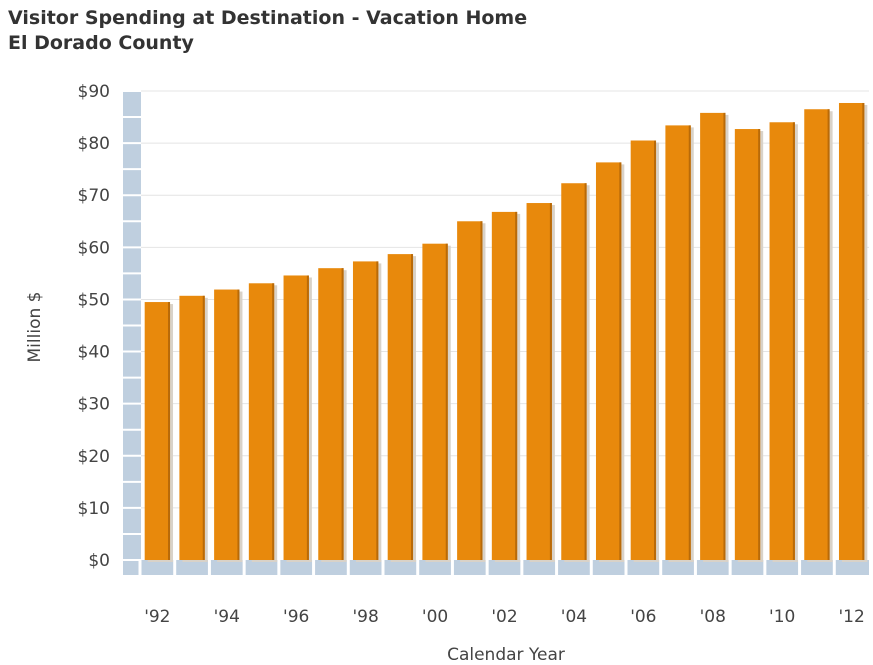  I want to click on y-tick-label: $10, so click(94, 509).